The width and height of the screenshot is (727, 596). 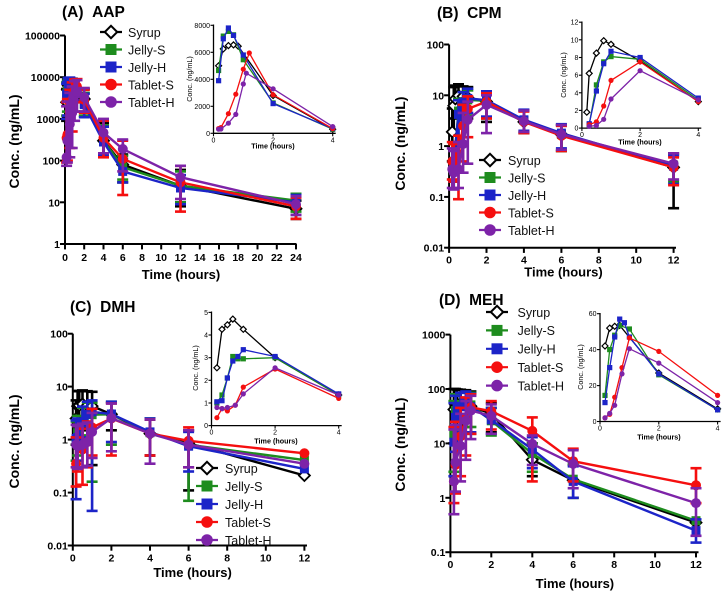 What do you see at coordinates (258, 258) in the screenshot?
I see `svg-text: 20` at bounding box center [258, 258].